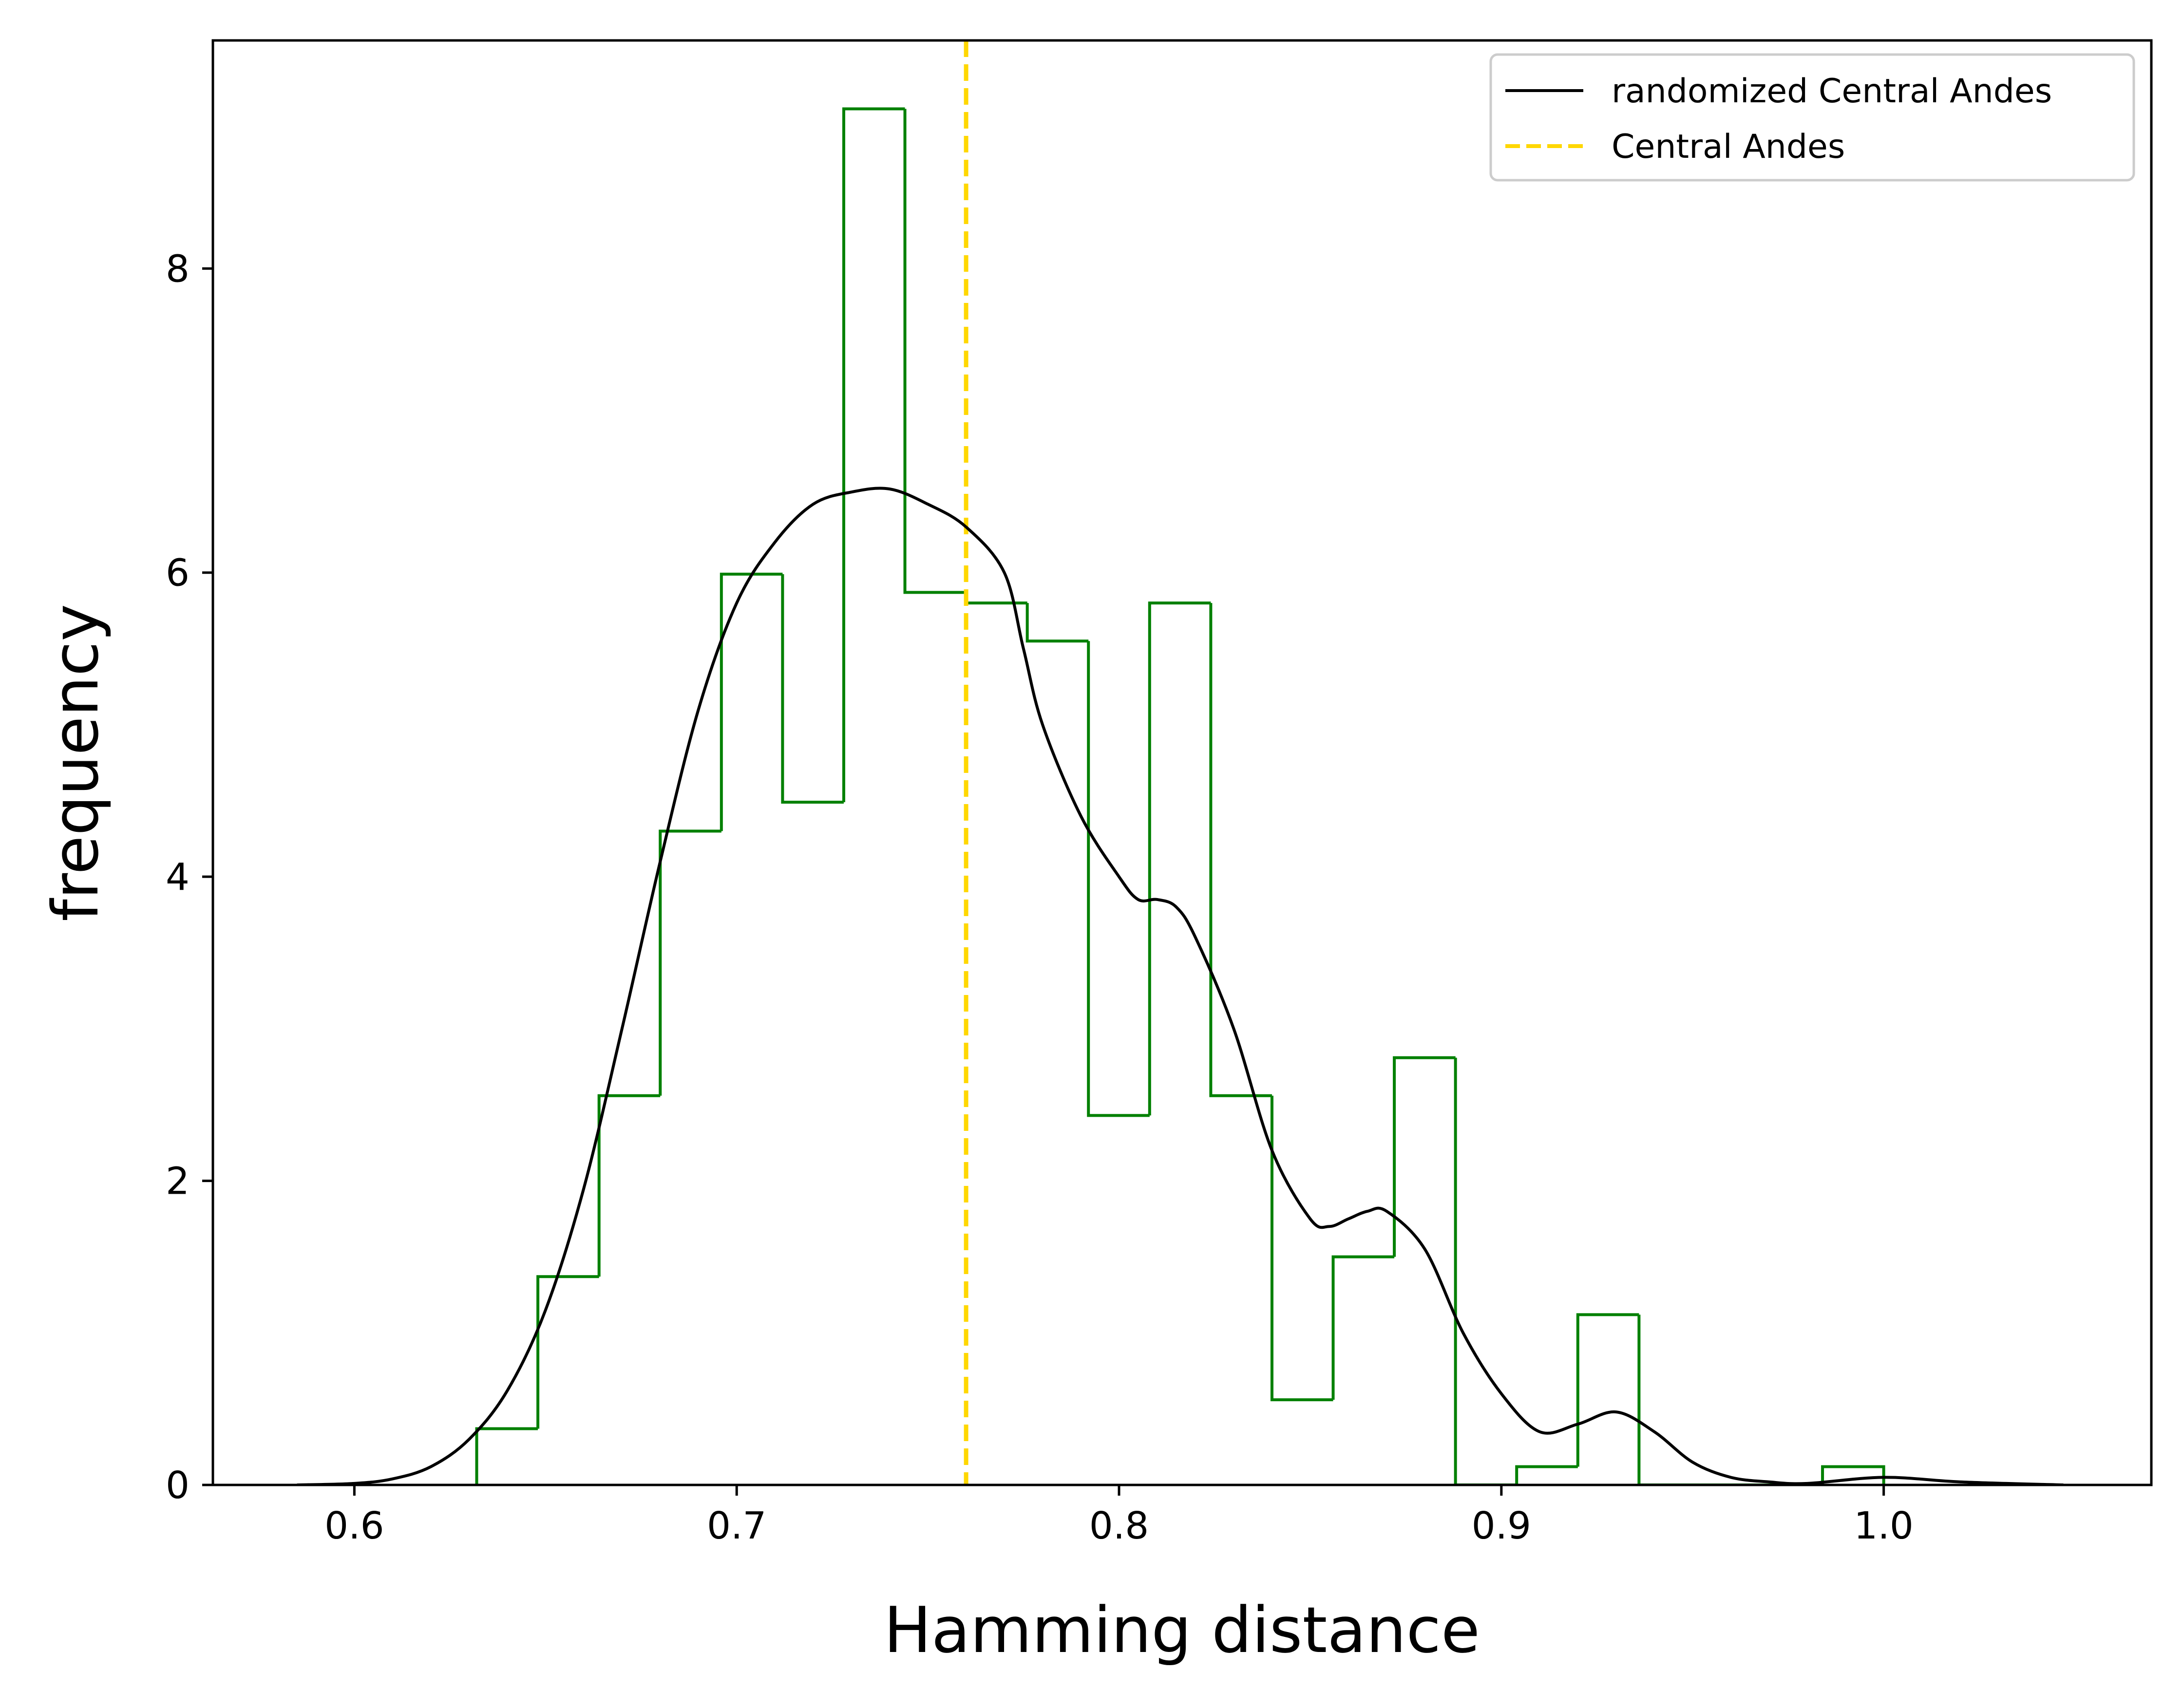  I want to click on x-axis-label: Hamming distance, so click(1182, 1630).